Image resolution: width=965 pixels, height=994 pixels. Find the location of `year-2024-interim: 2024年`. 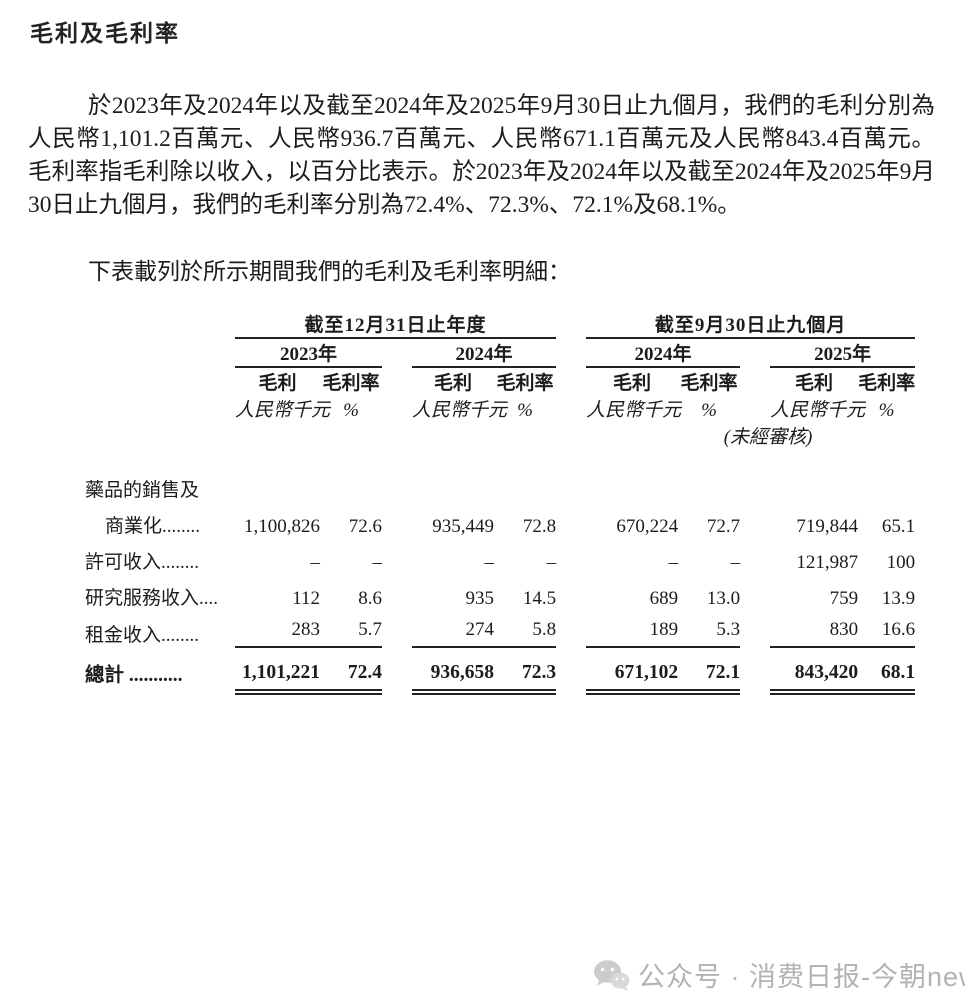

year-2024-interim: 2024年 is located at coordinates (663, 353).